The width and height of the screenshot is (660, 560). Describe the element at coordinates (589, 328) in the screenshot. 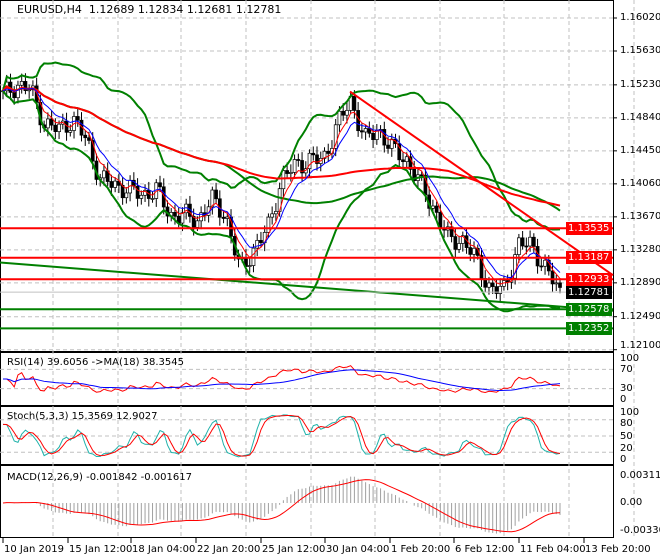

I see `level-tag: 1.12352` at that location.